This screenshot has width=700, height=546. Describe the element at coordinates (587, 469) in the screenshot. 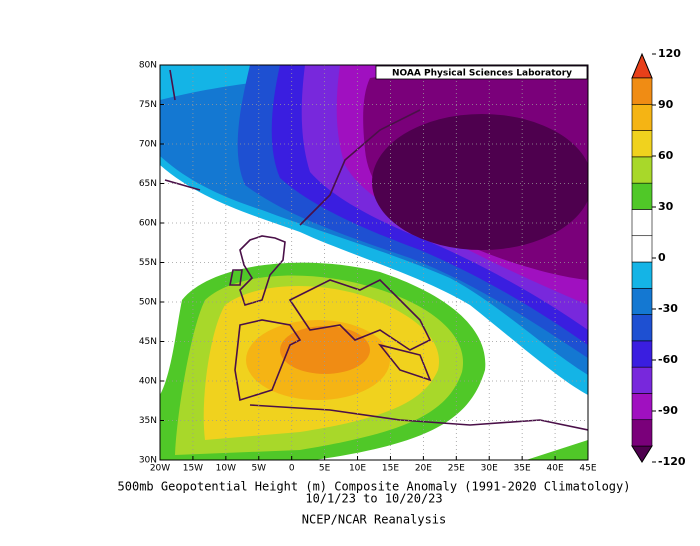

I see `lon-label: 45E` at that location.